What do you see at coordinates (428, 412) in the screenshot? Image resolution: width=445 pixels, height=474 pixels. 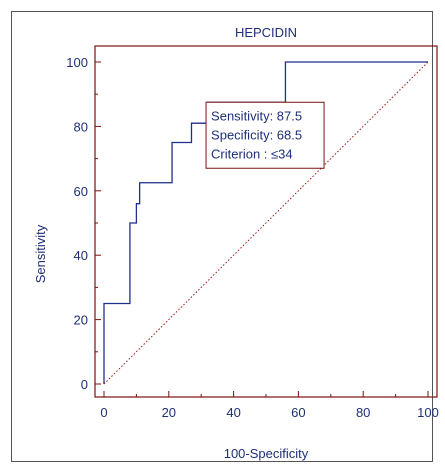 I see `x-tick-label: 100` at bounding box center [428, 412].